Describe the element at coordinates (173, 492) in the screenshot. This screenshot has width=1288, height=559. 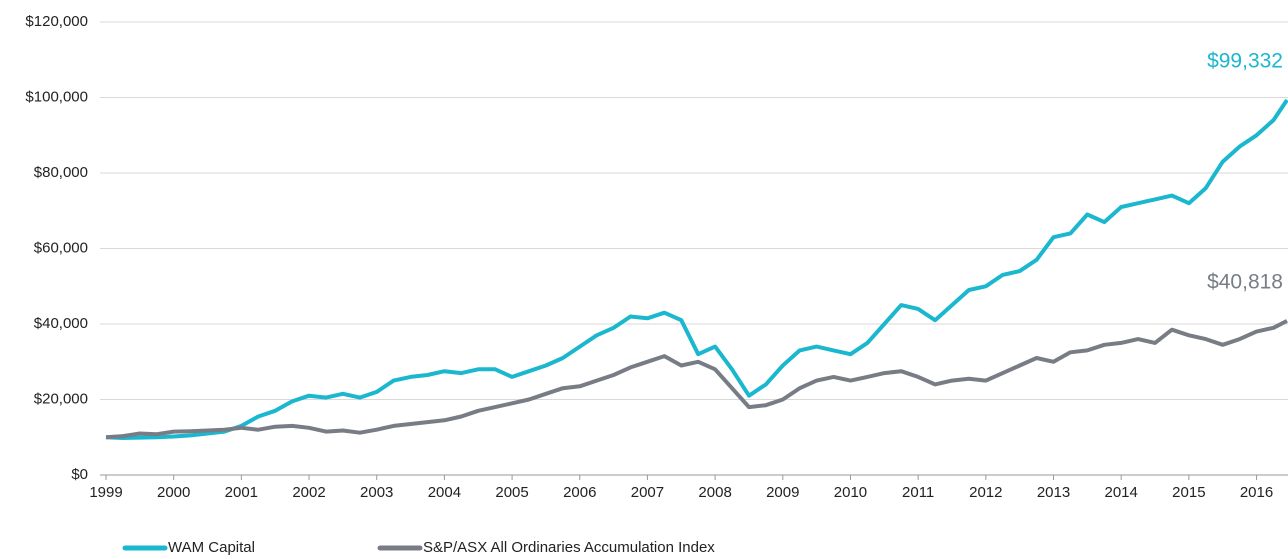
I see `x-tick-label: 2000` at that location.